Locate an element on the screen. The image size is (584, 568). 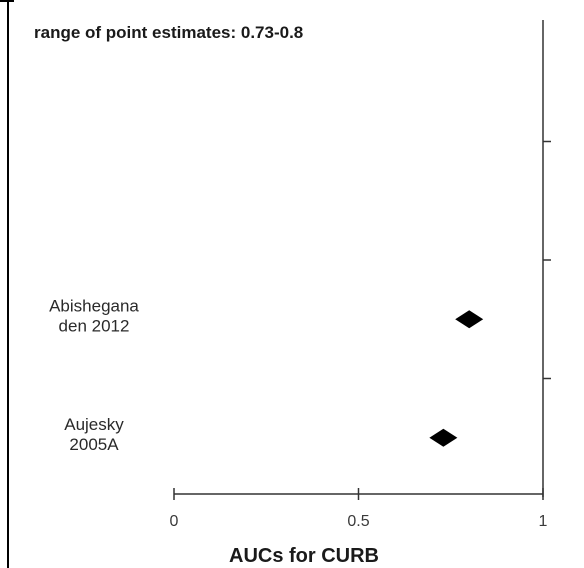
x-tick-label-0: 0 is located at coordinates (174, 521).